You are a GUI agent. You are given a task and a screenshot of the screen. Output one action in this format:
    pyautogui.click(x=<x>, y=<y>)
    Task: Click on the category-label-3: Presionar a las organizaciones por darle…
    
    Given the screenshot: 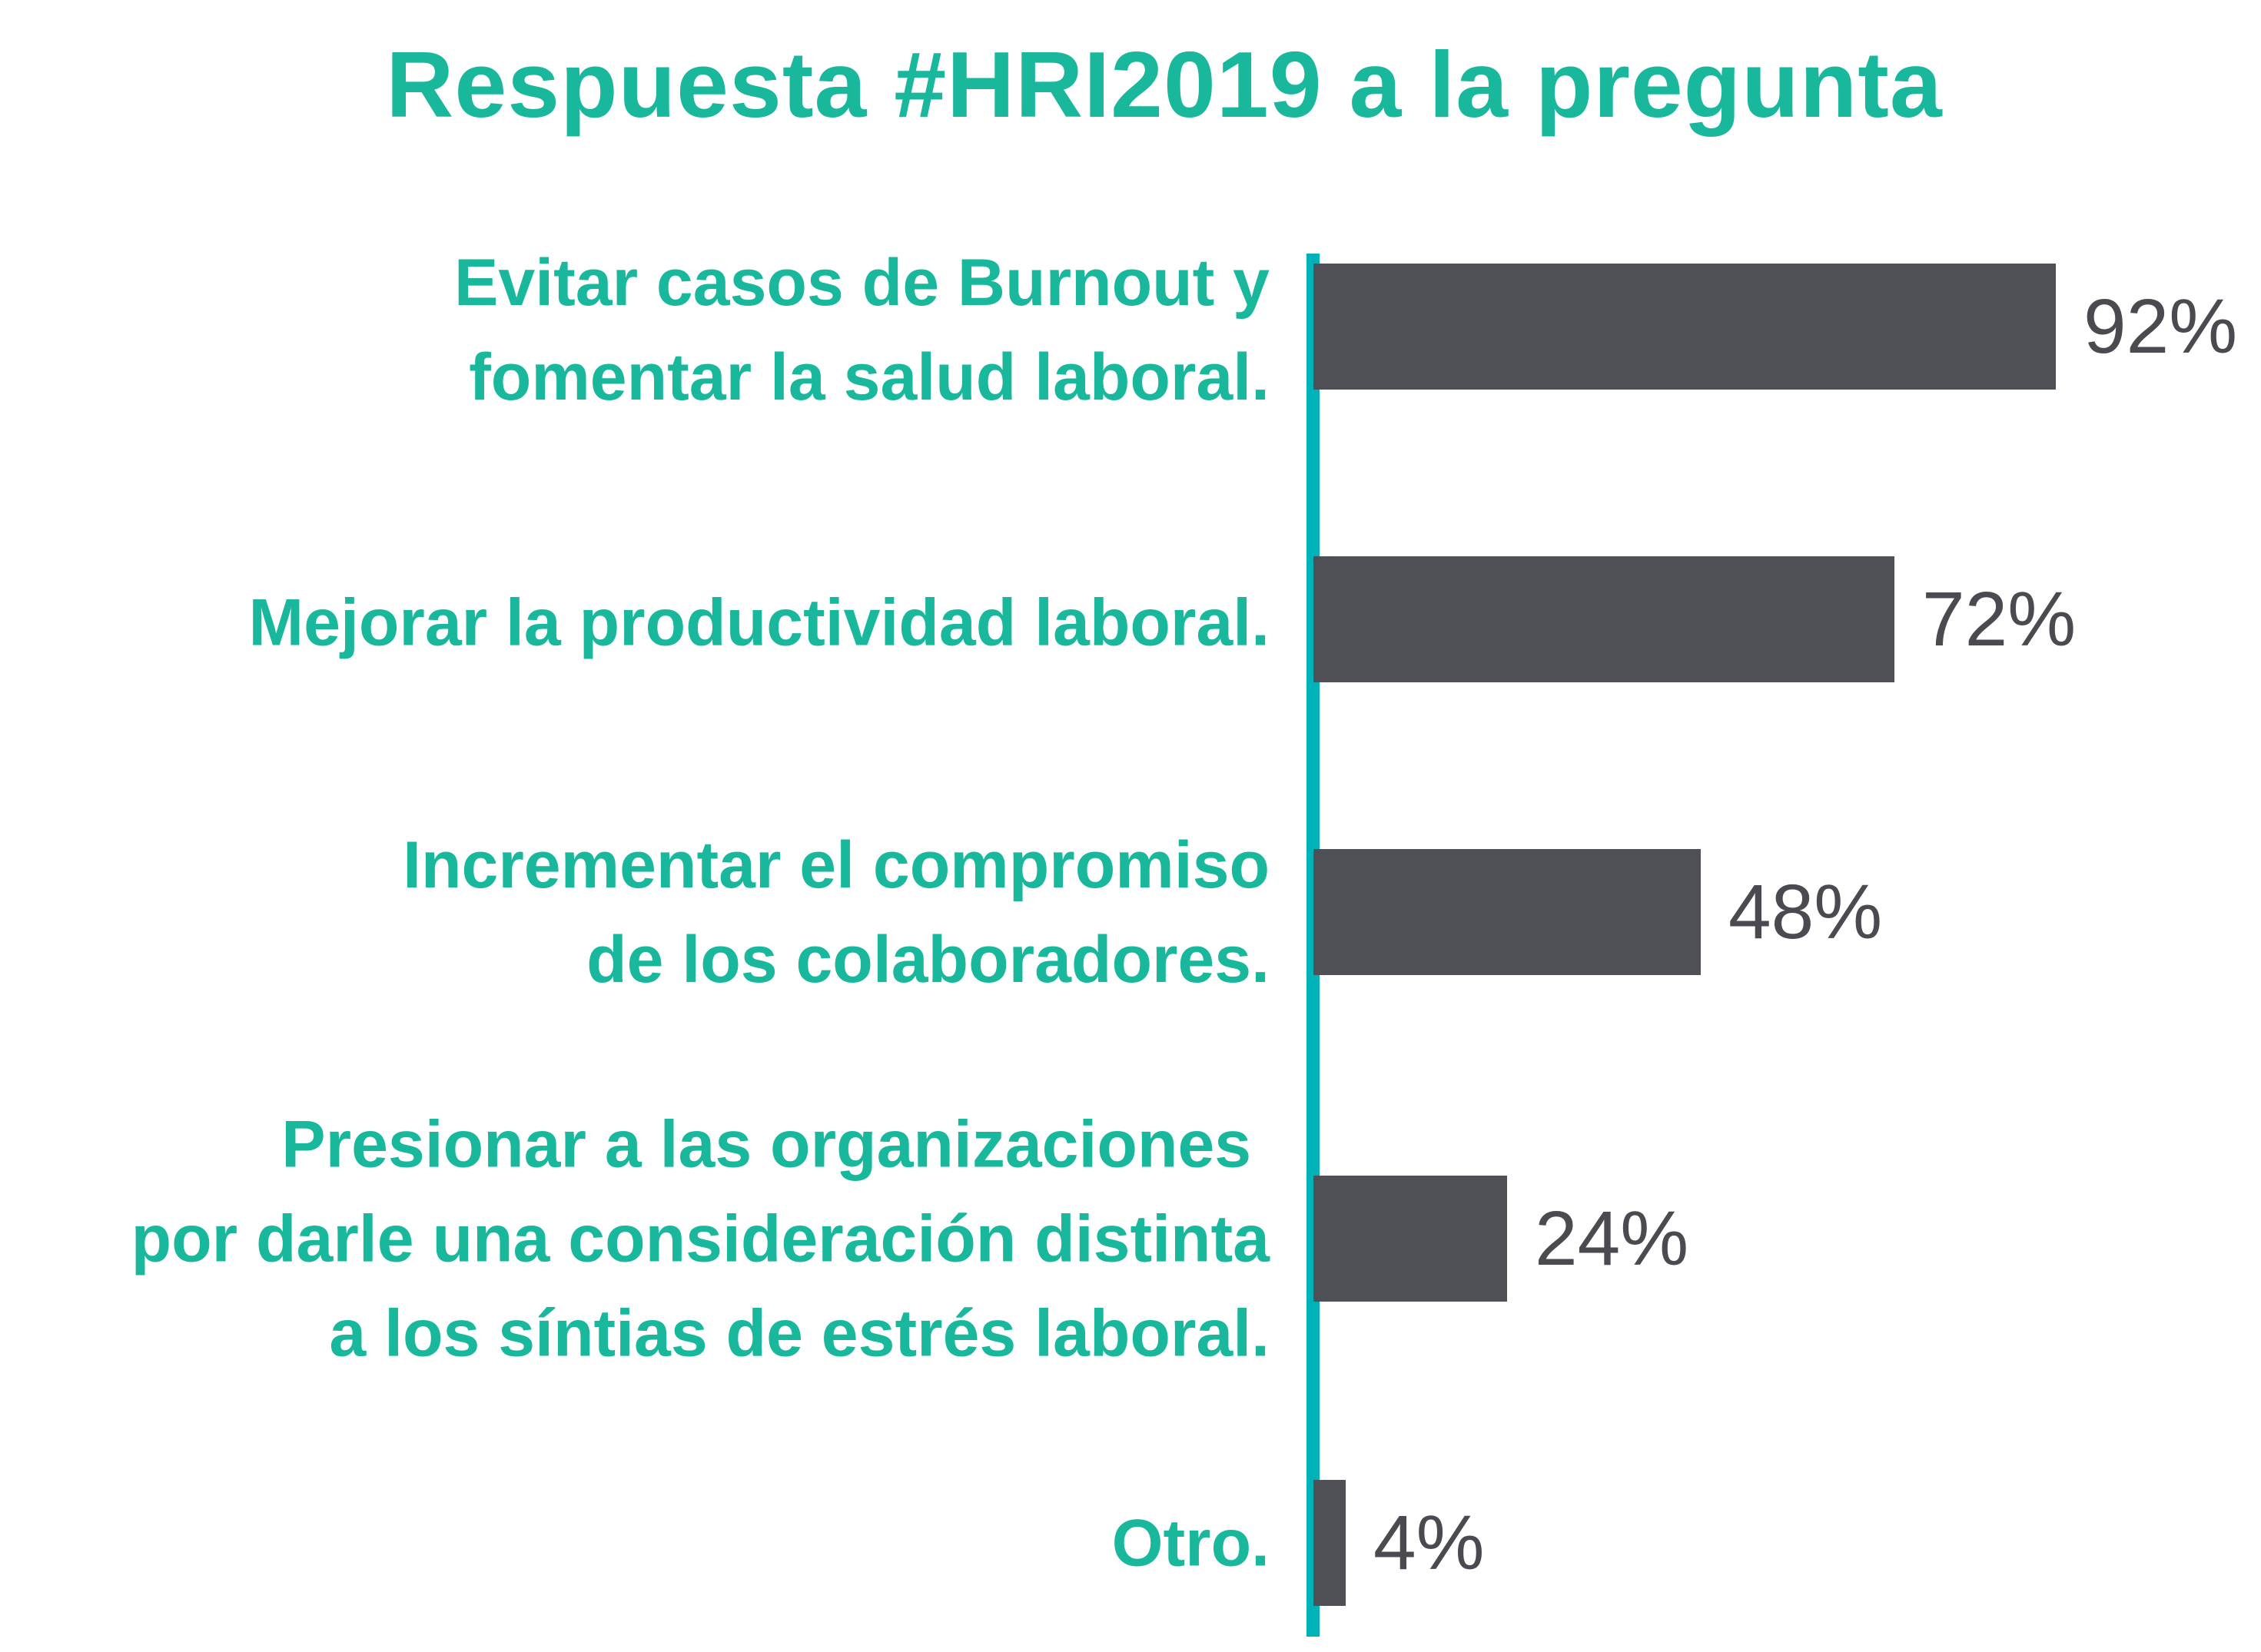 What is the action you would take?
    pyautogui.click(x=700, y=1239)
    